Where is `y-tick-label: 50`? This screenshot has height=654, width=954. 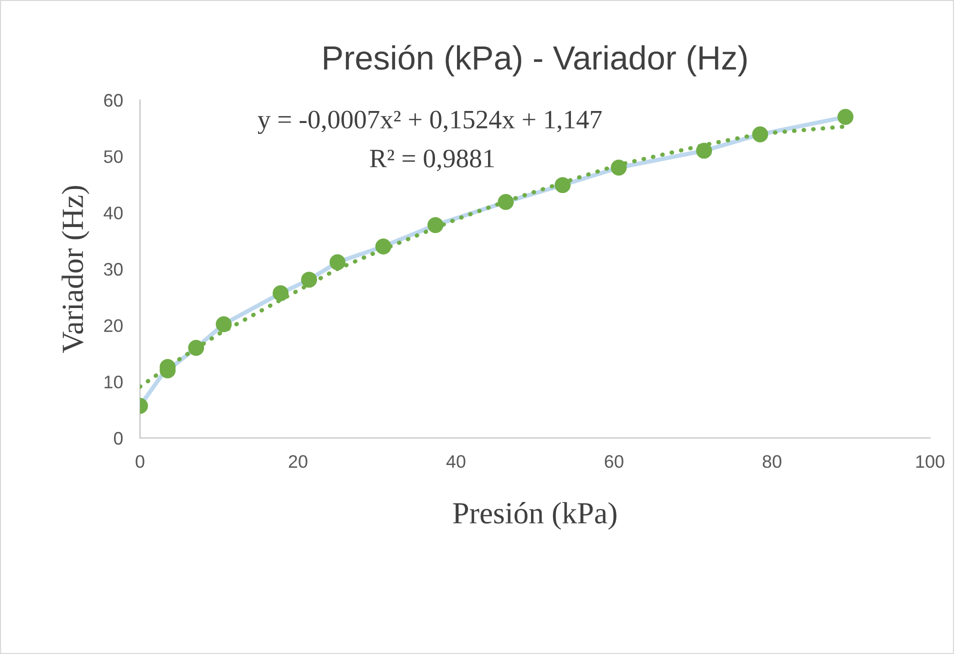 y-tick-label: 50 is located at coordinates (113, 157).